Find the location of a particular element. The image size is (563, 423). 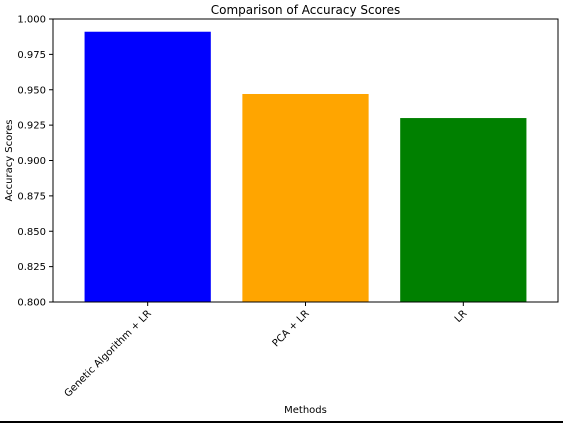

x-tick-label: Genetic Algorithm + LR is located at coordinates (108, 353).